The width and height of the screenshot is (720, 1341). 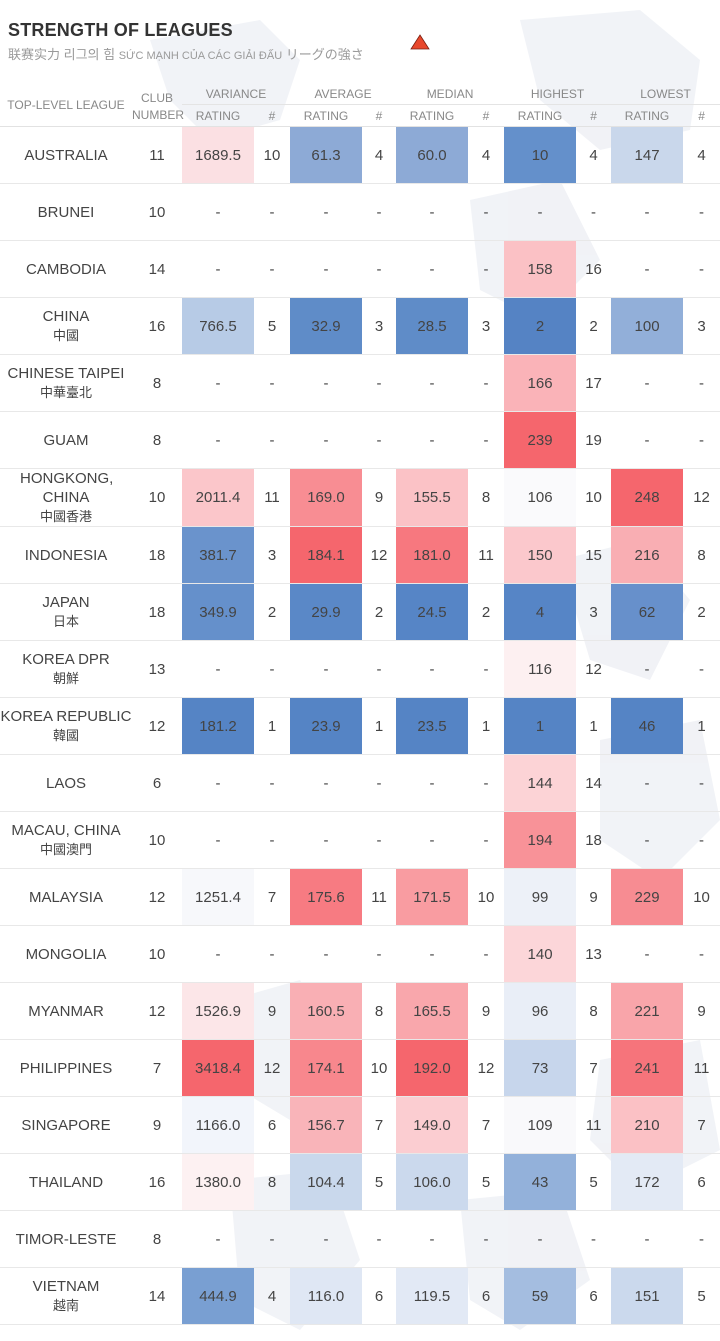 I want to click on league-name-cjk: 中國, so click(x=65, y=335).